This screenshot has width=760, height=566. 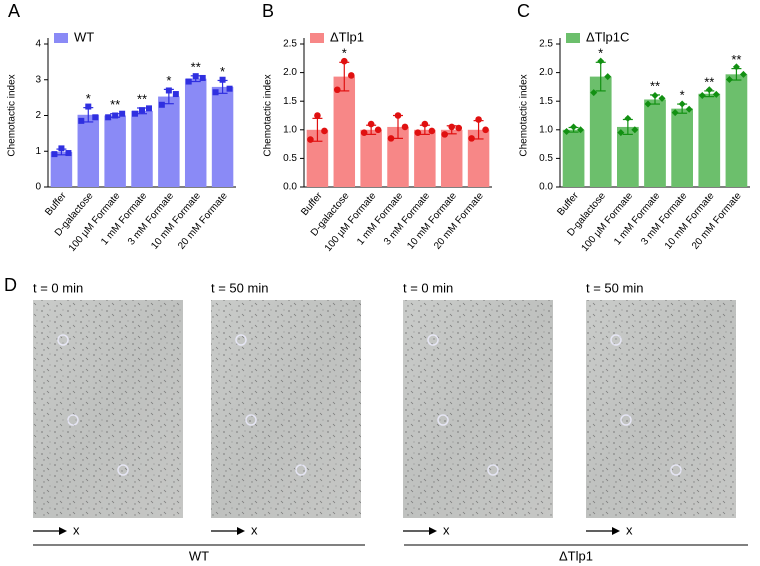 What do you see at coordinates (290, 129) in the screenshot?
I see `y-tick-label: 1.0` at bounding box center [290, 129].